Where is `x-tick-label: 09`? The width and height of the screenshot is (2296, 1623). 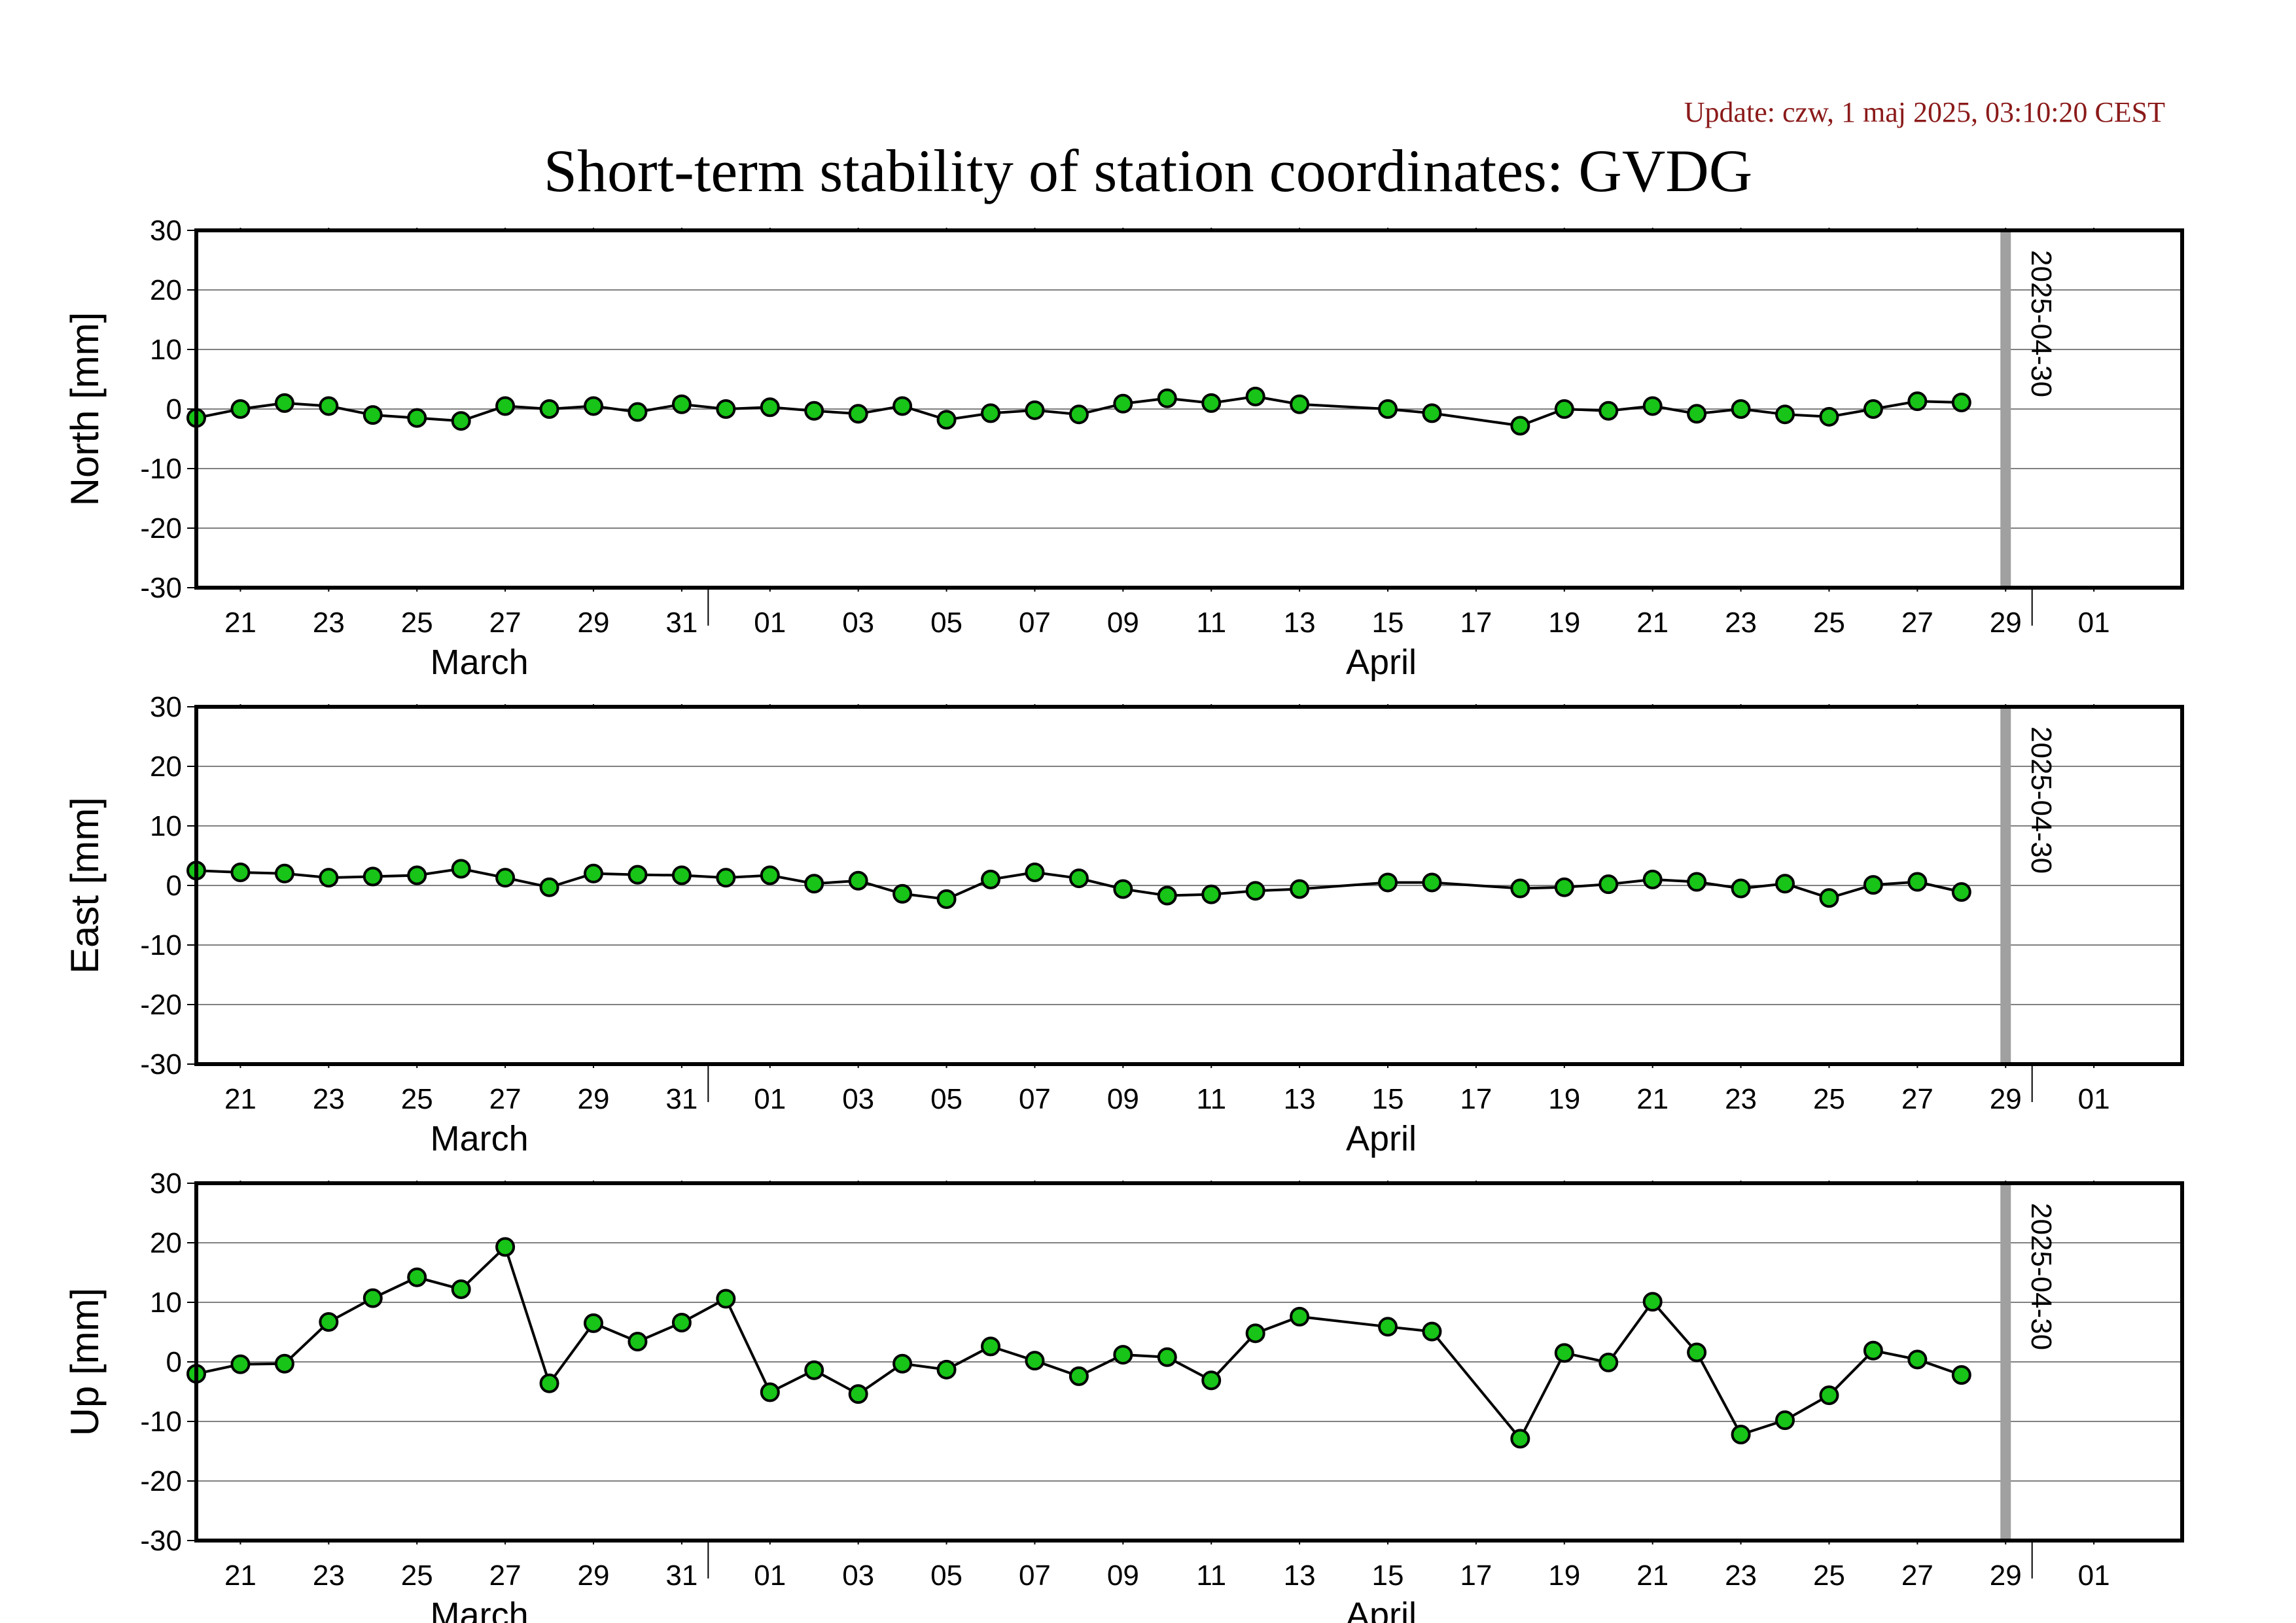
x-tick-label: 09 is located at coordinates (1123, 623).